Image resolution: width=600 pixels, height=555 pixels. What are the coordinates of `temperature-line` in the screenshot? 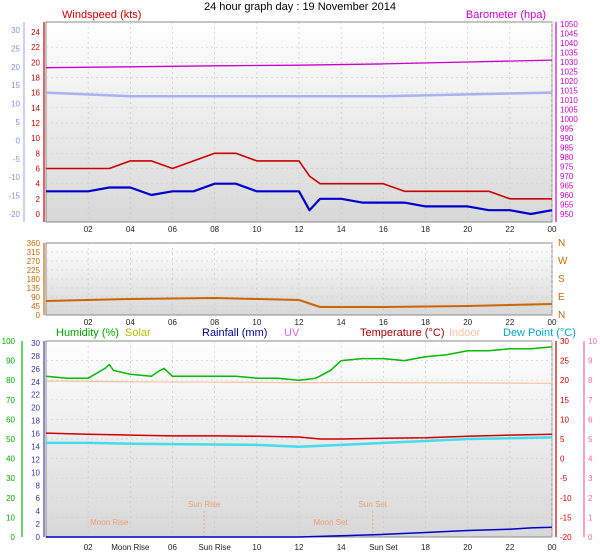 It's located at (299, 436).